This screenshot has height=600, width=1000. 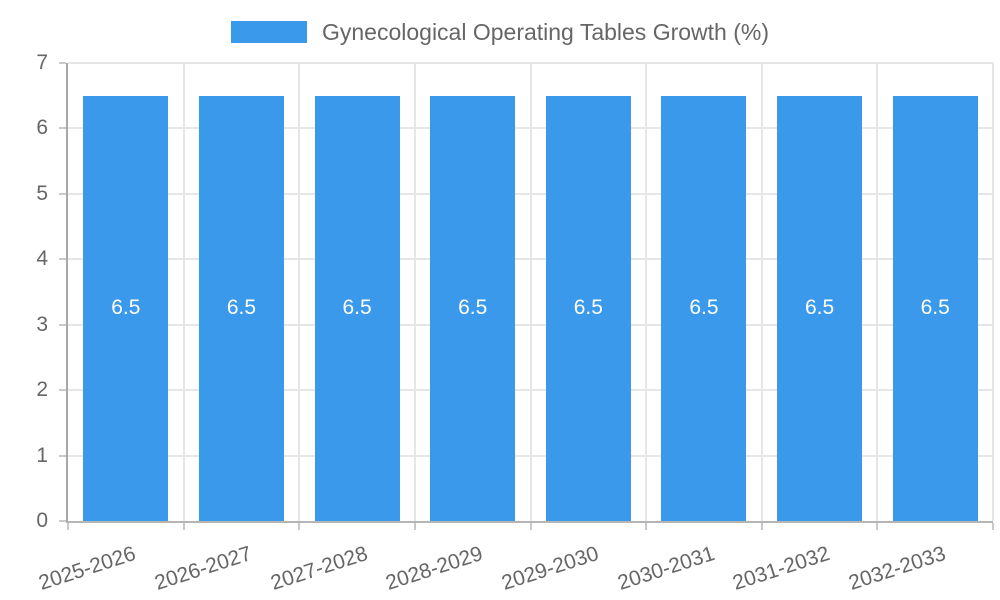 What do you see at coordinates (42, 324) in the screenshot?
I see `y-tick-label: 3` at bounding box center [42, 324].